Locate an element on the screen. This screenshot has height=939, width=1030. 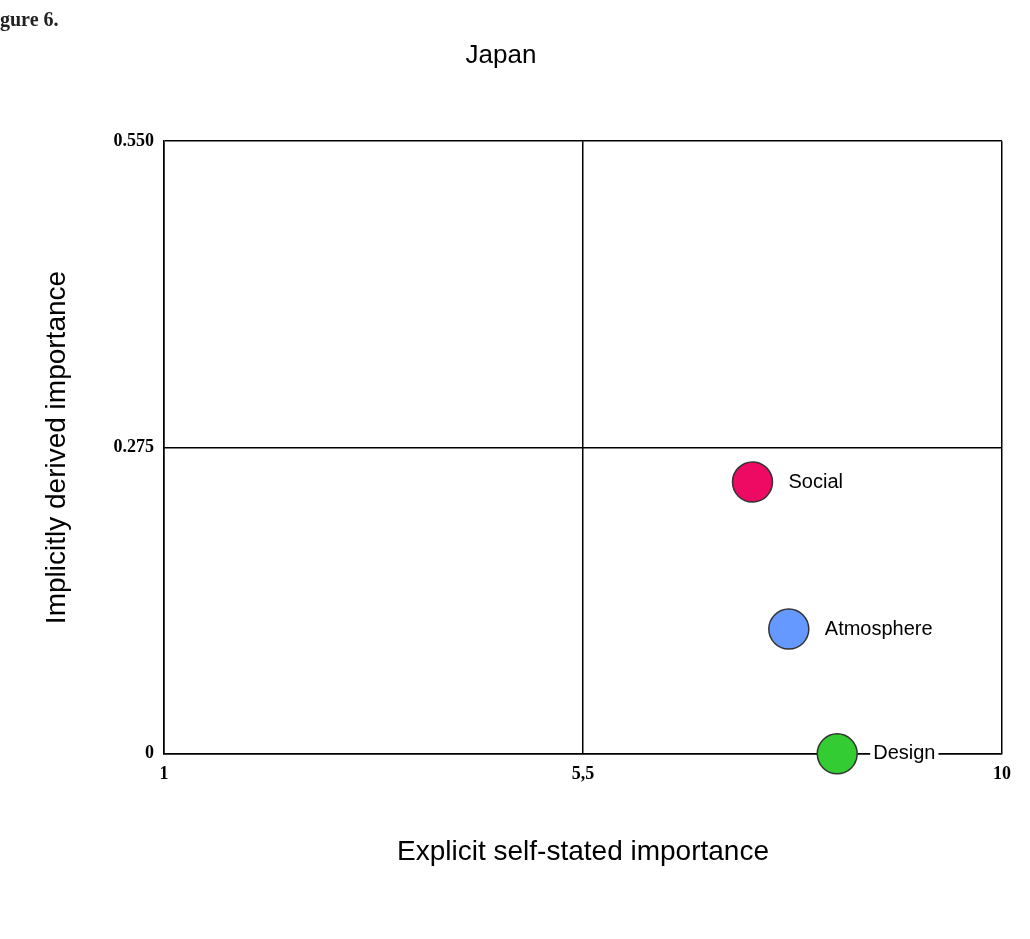
x-tick-label: 10 is located at coordinates (1002, 773).